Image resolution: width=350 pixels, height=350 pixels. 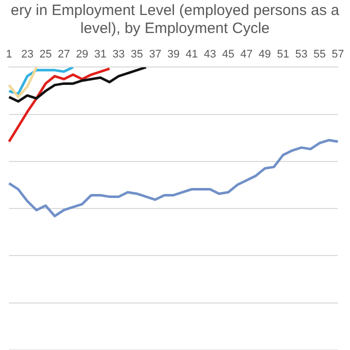 What do you see at coordinates (175, 20) in the screenshot?
I see `chart-title: ery in Employment Level (employed persons as a level), by Employment Cycle` at bounding box center [175, 20].